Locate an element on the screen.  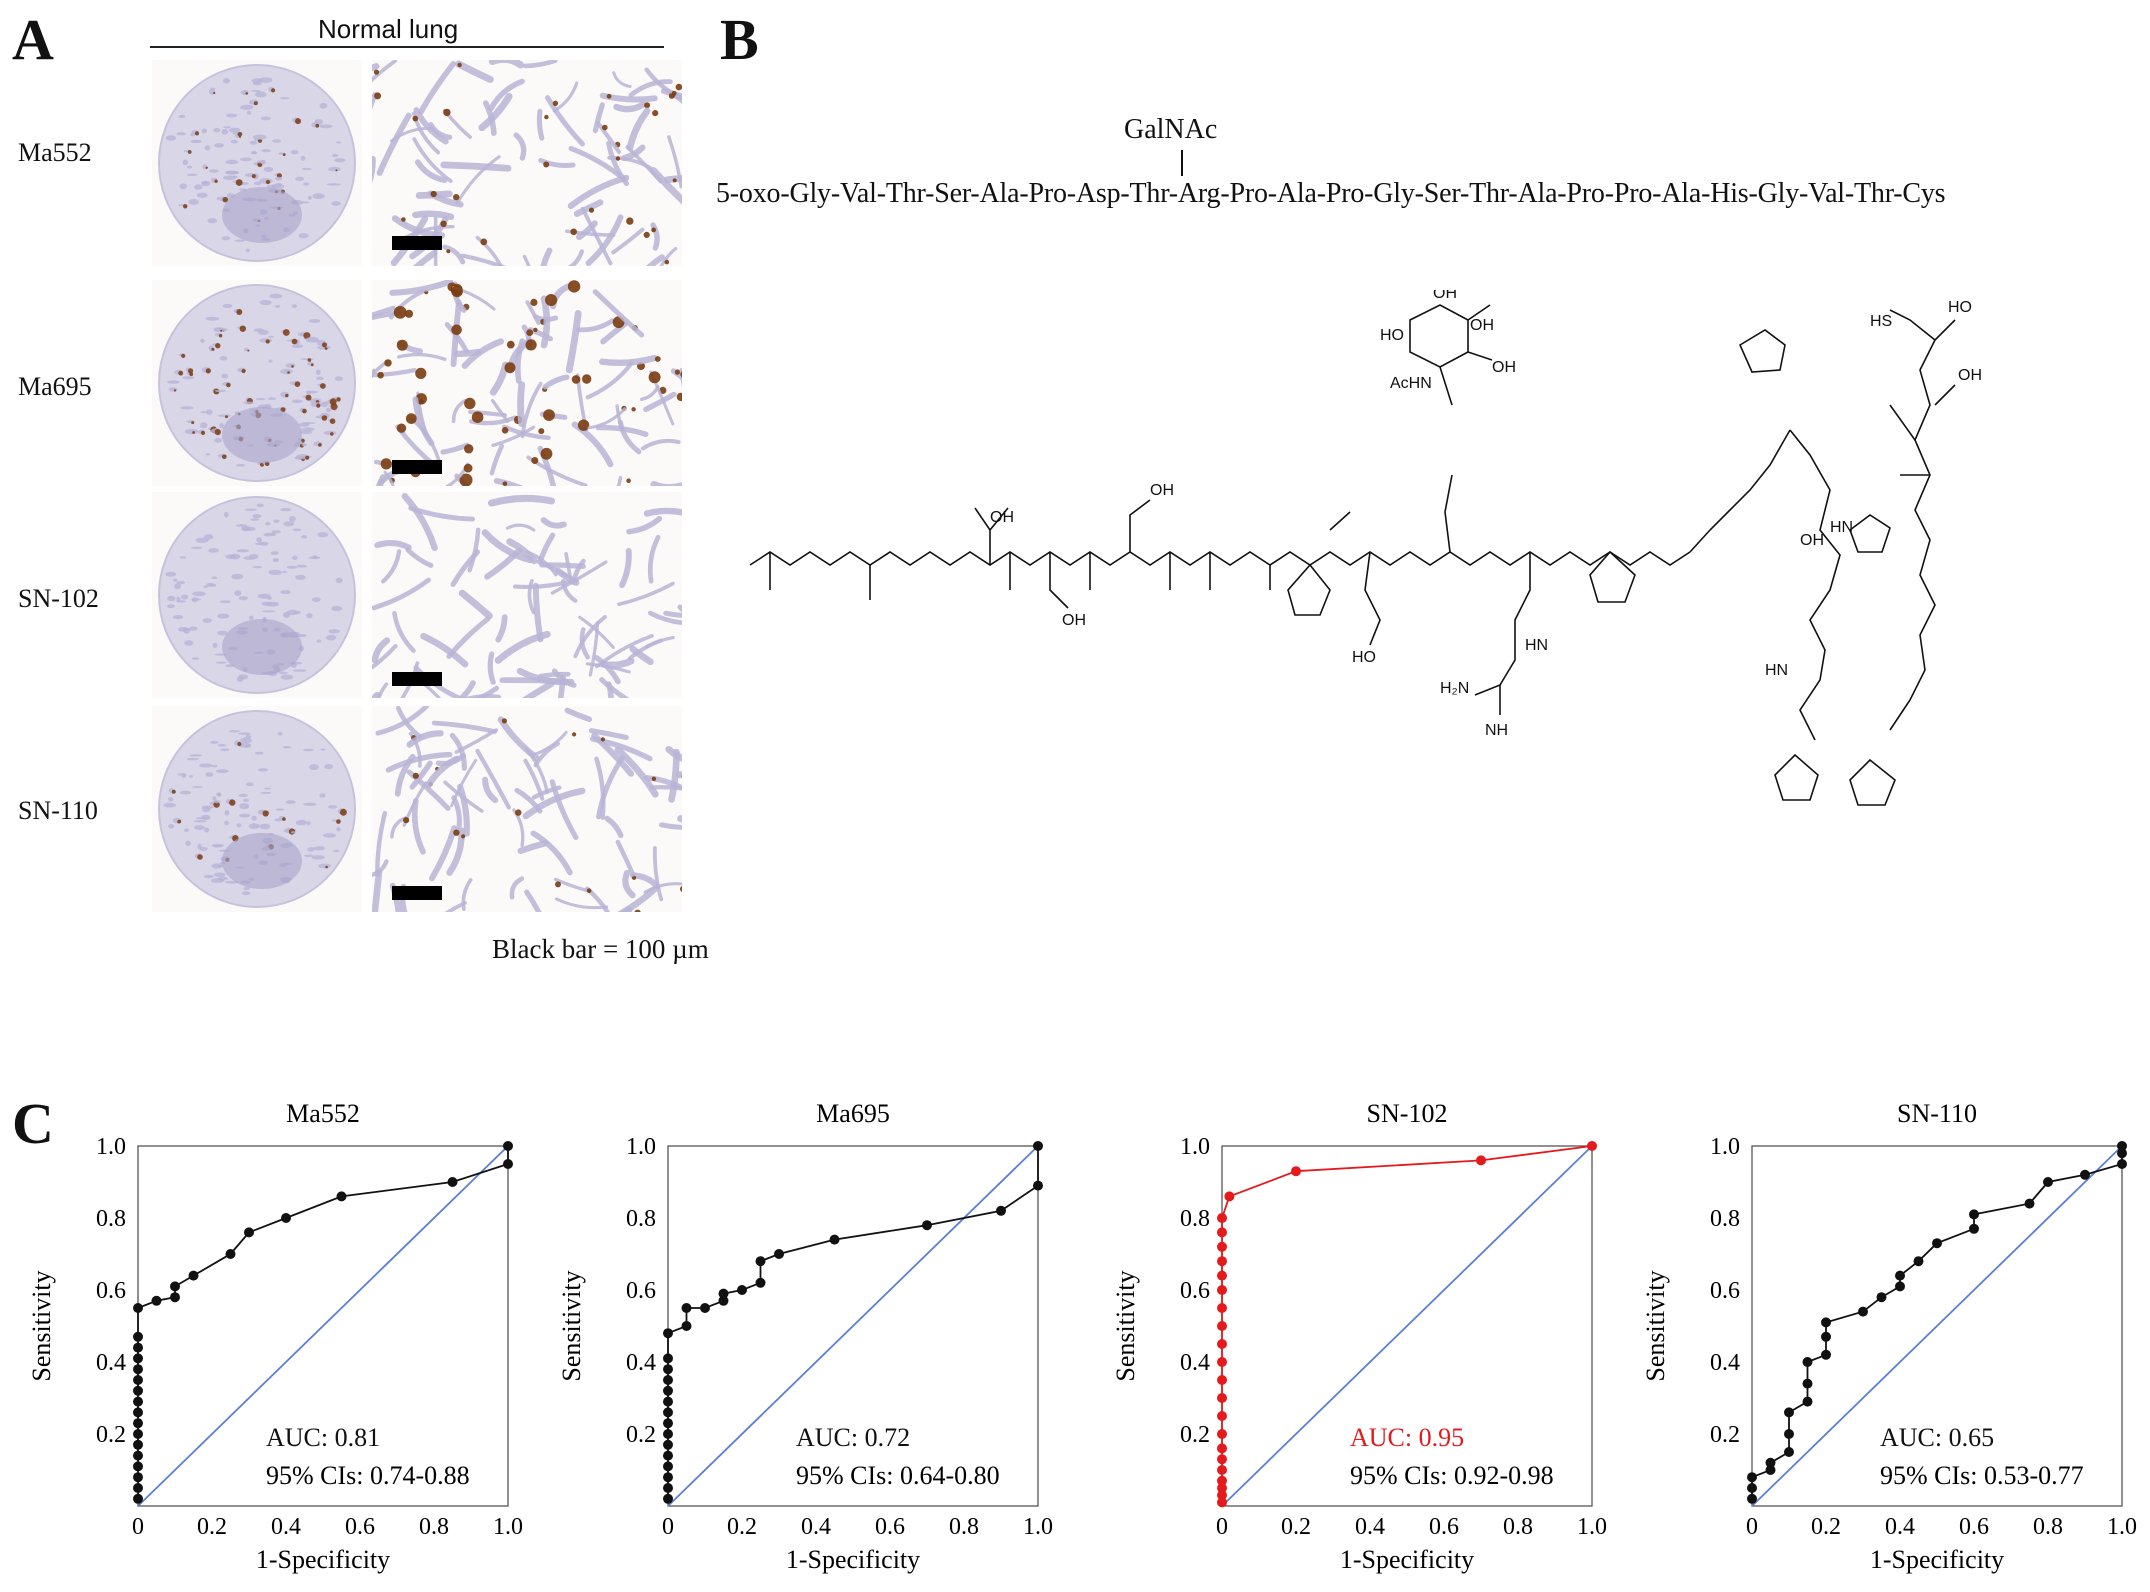
chart-title-ma552: Ma552 is located at coordinates (323, 1113).